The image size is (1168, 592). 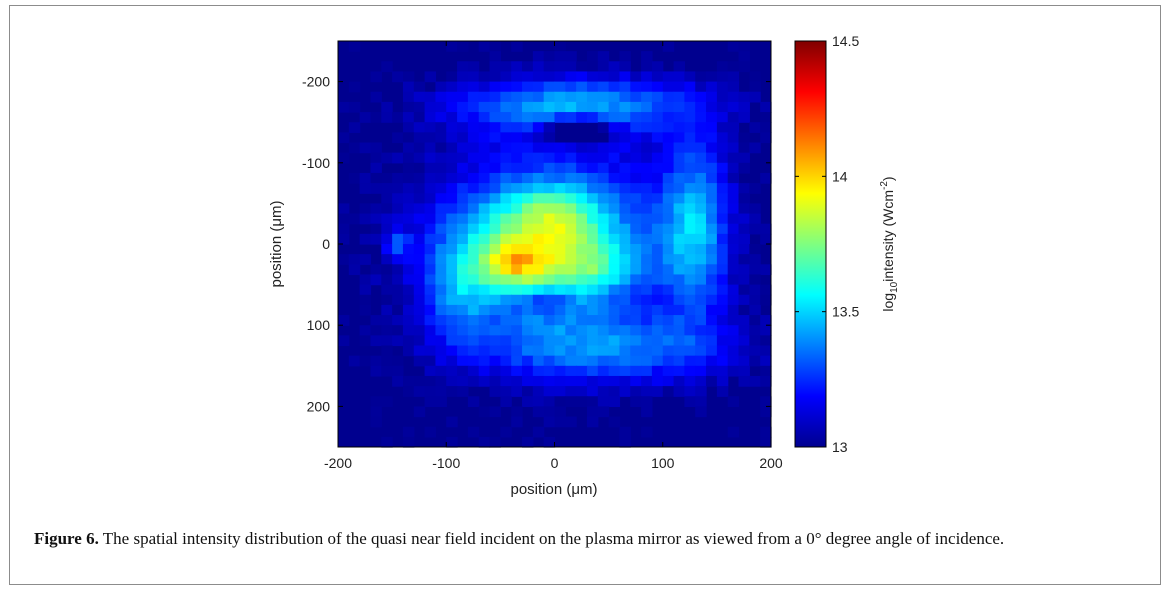 What do you see at coordinates (889, 243) in the screenshot?
I see `colorbar-label: log10intensity (Wcm-2)` at bounding box center [889, 243].